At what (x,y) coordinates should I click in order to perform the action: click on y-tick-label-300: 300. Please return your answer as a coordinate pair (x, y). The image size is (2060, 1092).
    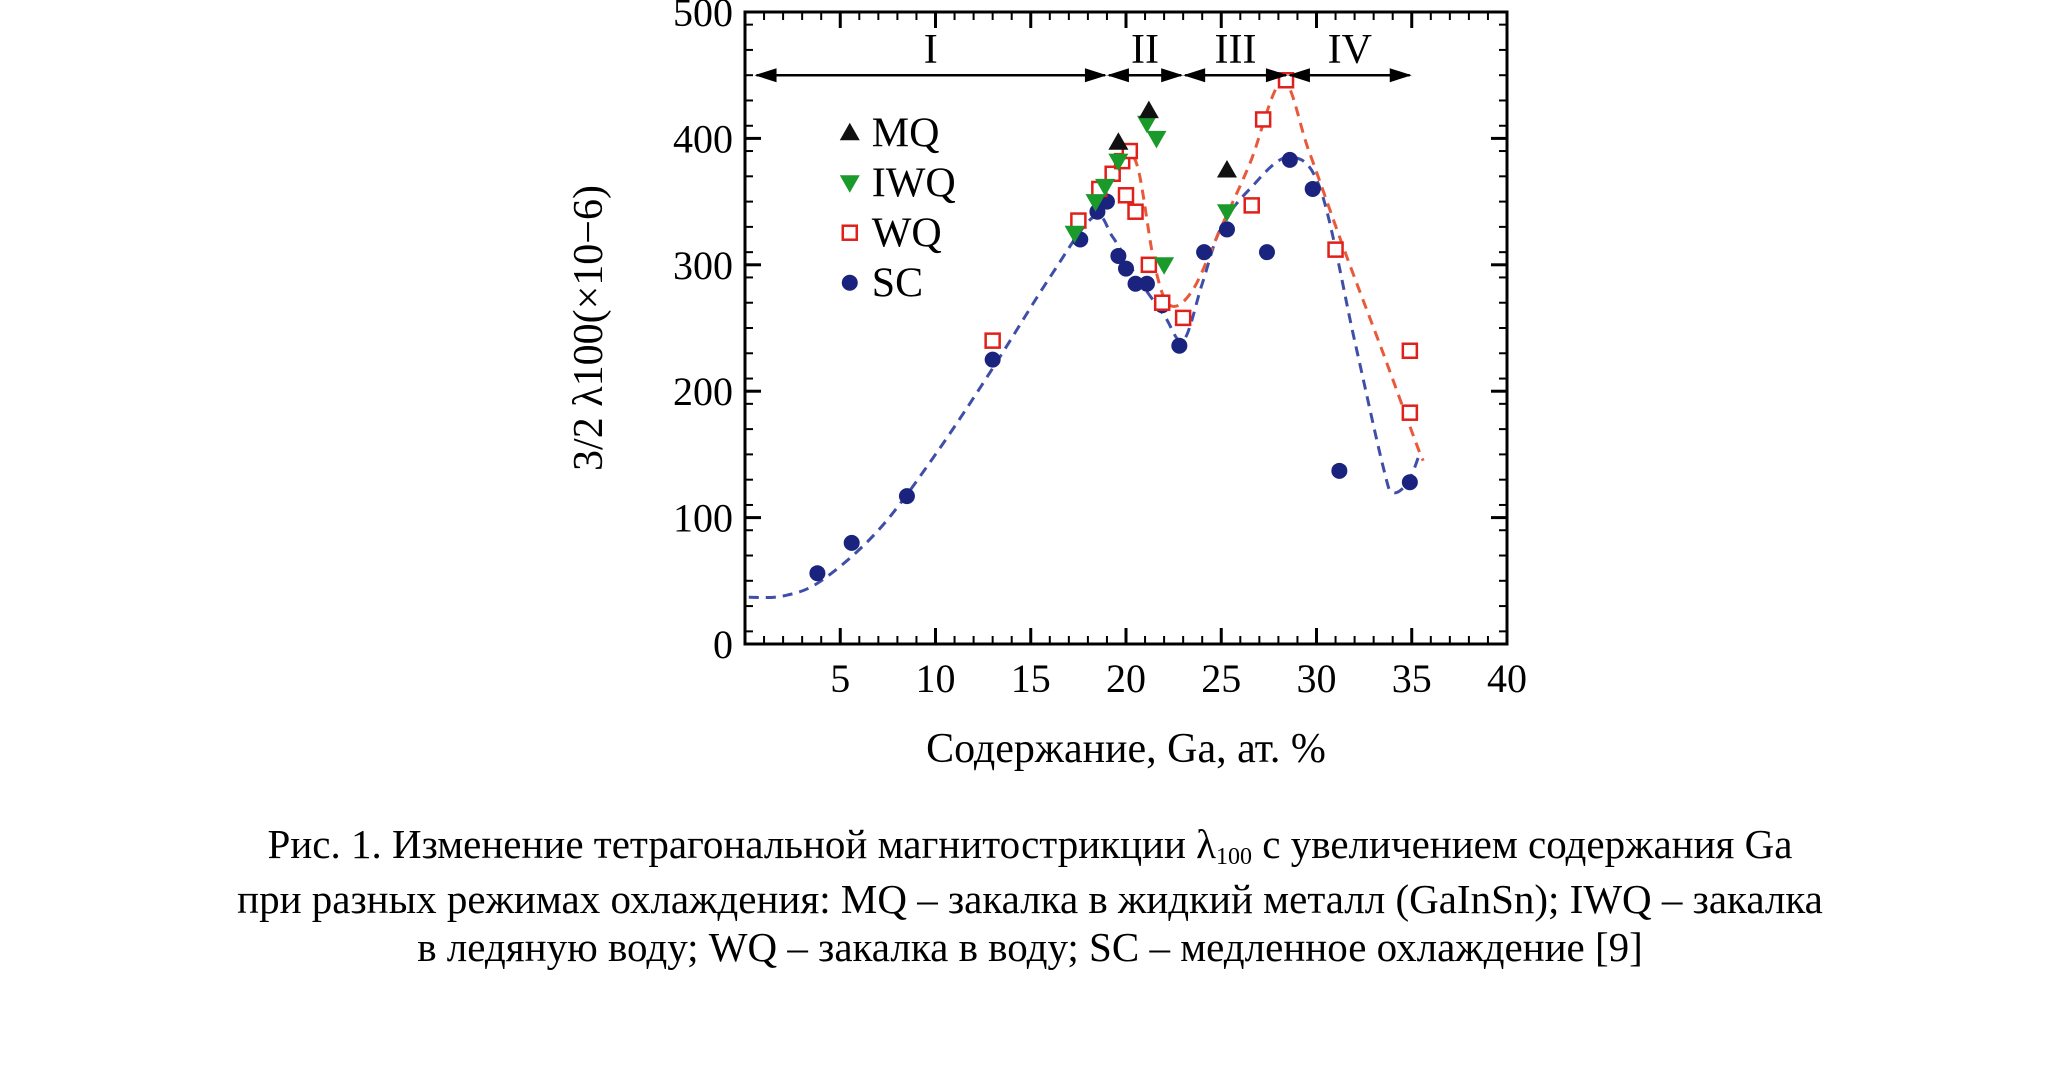
    Looking at the image, I should click on (703, 265).